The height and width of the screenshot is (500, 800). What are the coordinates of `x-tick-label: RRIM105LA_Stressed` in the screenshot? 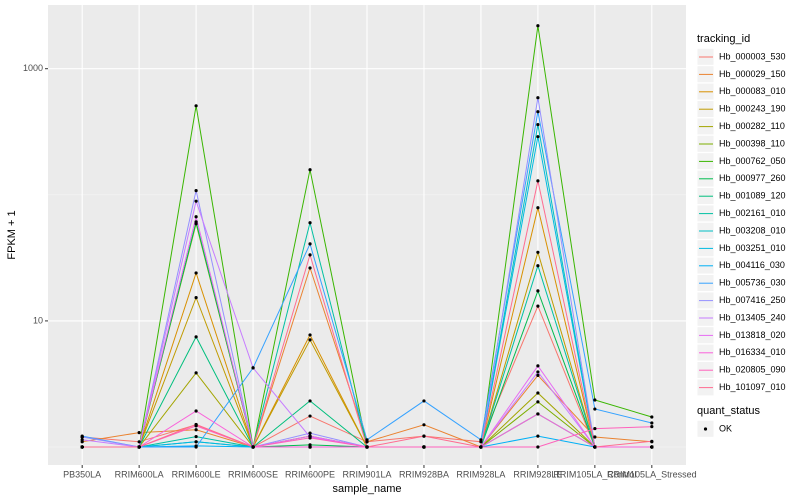 It's located at (652, 474).